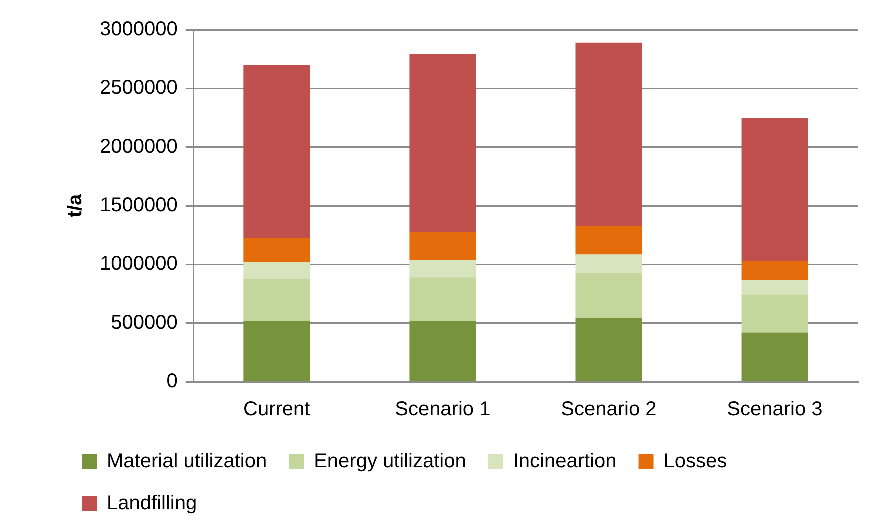  I want to click on legend-label: Incineartion, so click(565, 461).